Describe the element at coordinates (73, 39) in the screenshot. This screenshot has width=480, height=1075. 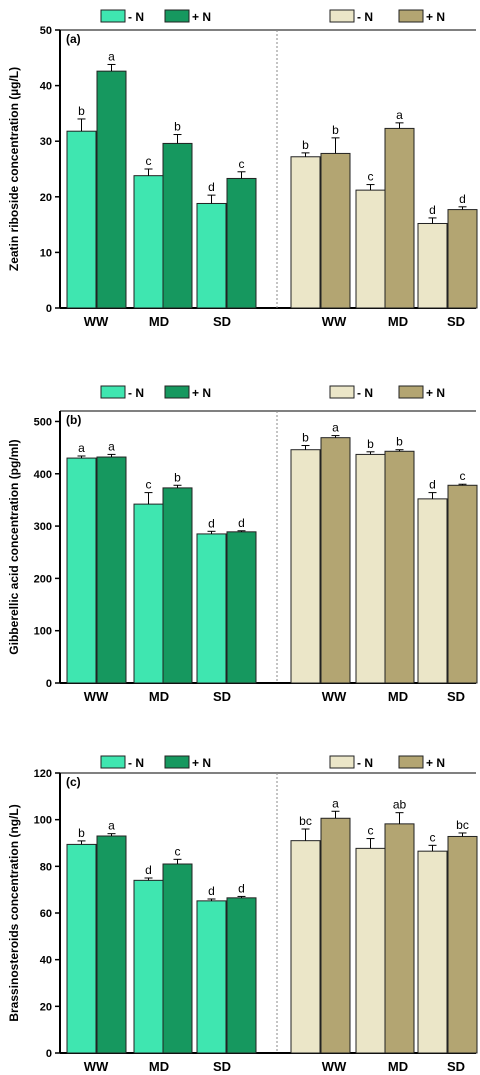
I see `panel-label: (a)` at that location.